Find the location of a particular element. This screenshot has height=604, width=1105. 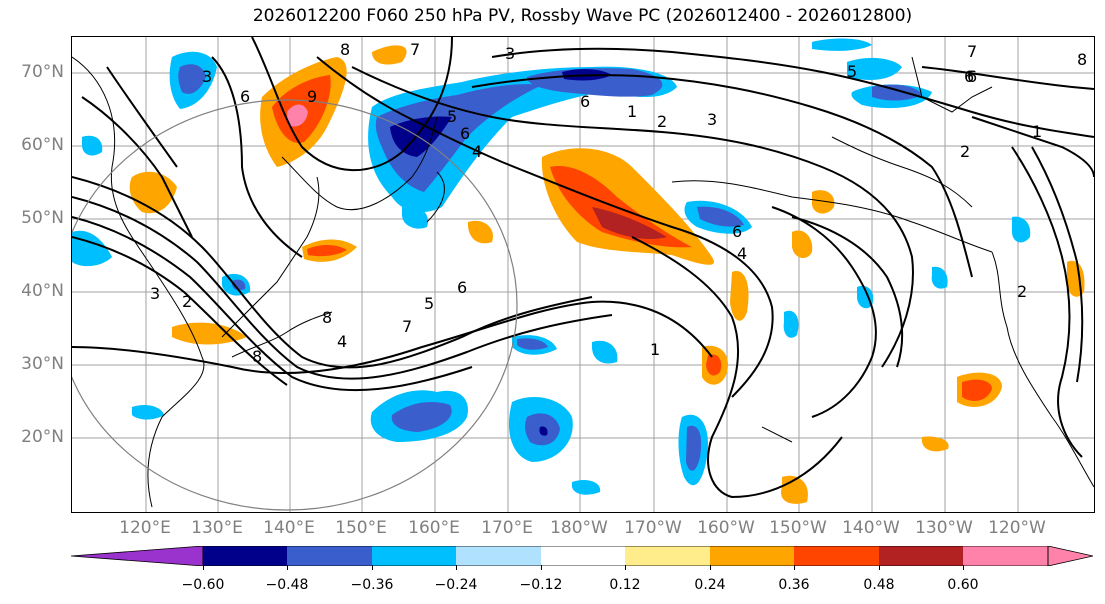

lat-label: 50°N is located at coordinates (42, 218).